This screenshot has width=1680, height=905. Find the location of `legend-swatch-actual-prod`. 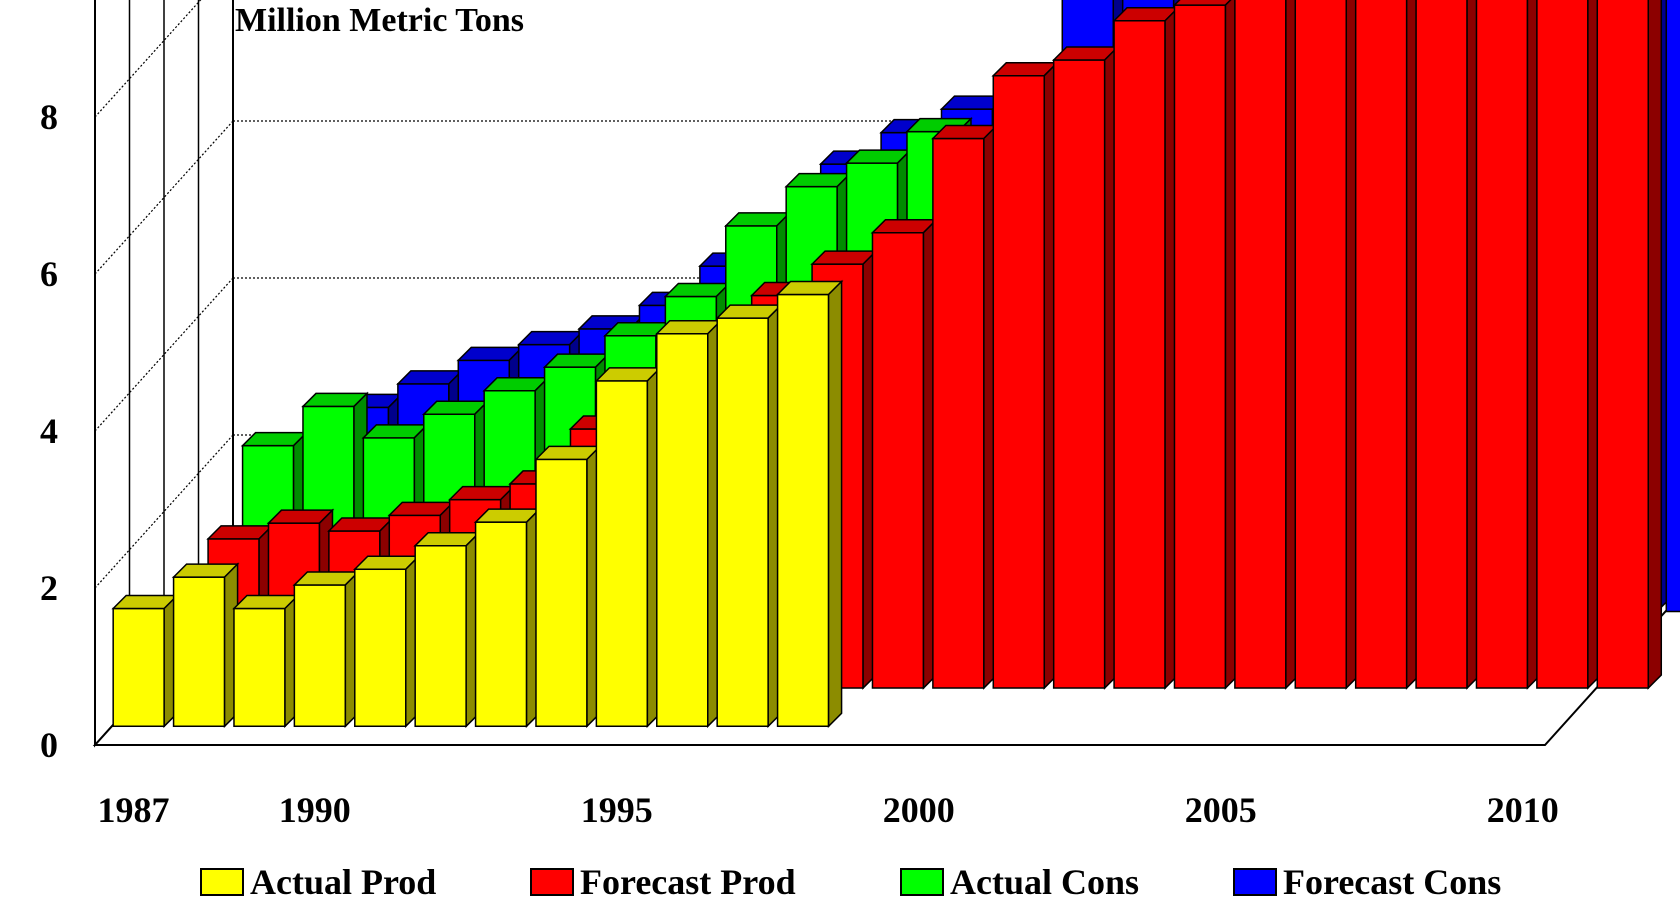

legend-swatch-actual-prod is located at coordinates (222, 882).